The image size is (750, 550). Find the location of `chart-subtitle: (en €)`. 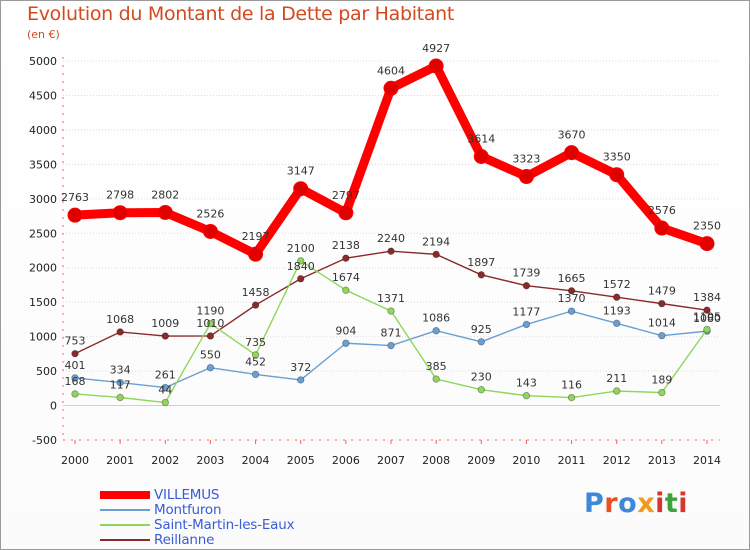

chart-subtitle: (en €) is located at coordinates (43, 34).